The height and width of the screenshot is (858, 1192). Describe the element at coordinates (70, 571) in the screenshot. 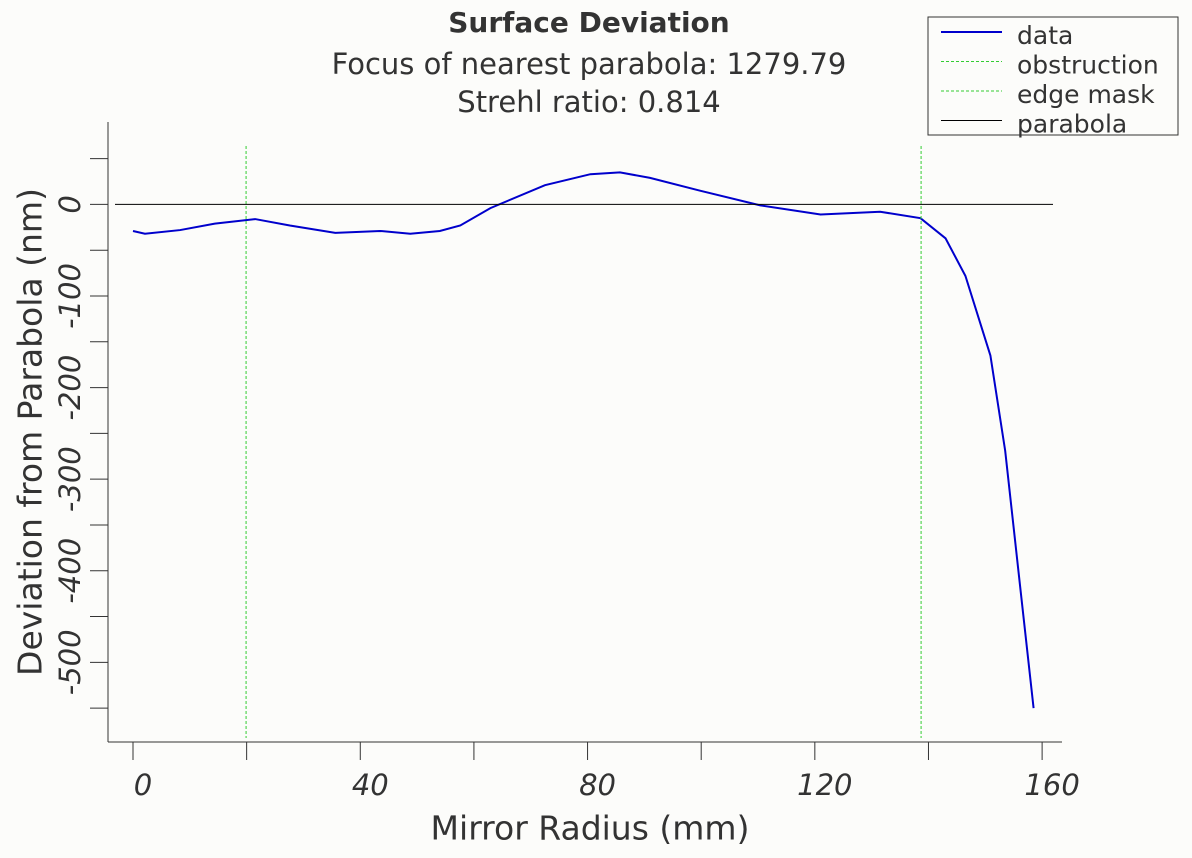

I see `y-tick-label: -400` at that location.